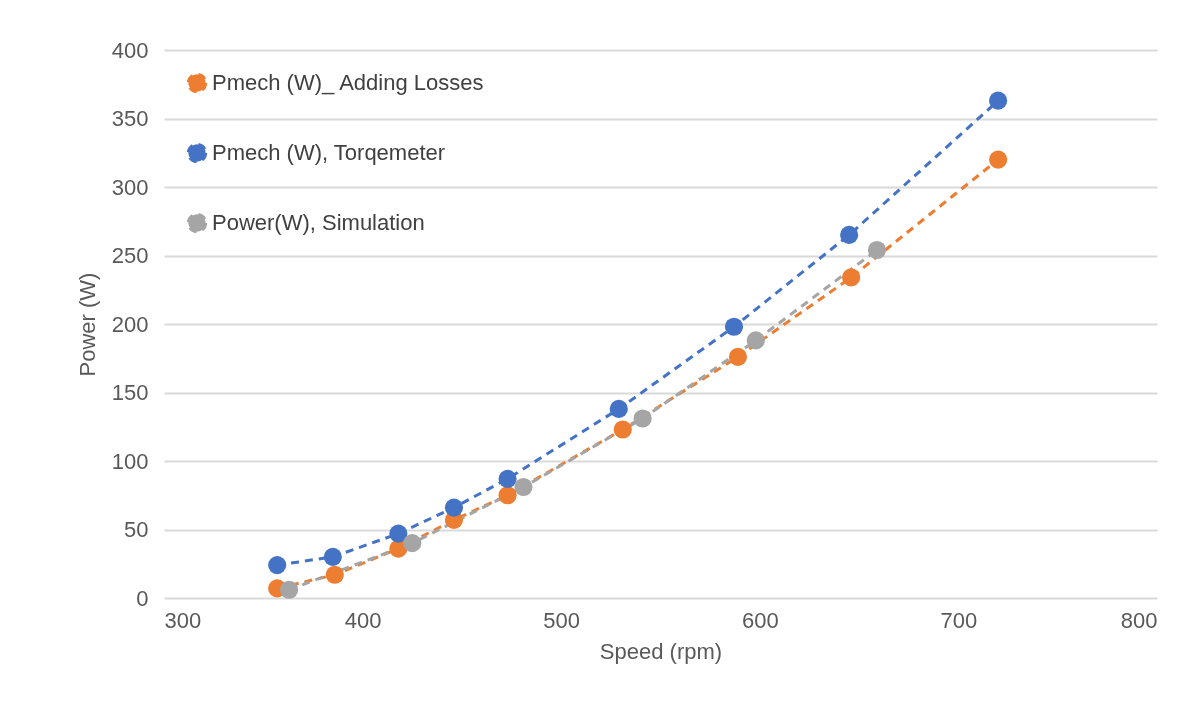 The width and height of the screenshot is (1202, 721). What do you see at coordinates (130, 392) in the screenshot?
I see `y-tick-label: 150` at bounding box center [130, 392].